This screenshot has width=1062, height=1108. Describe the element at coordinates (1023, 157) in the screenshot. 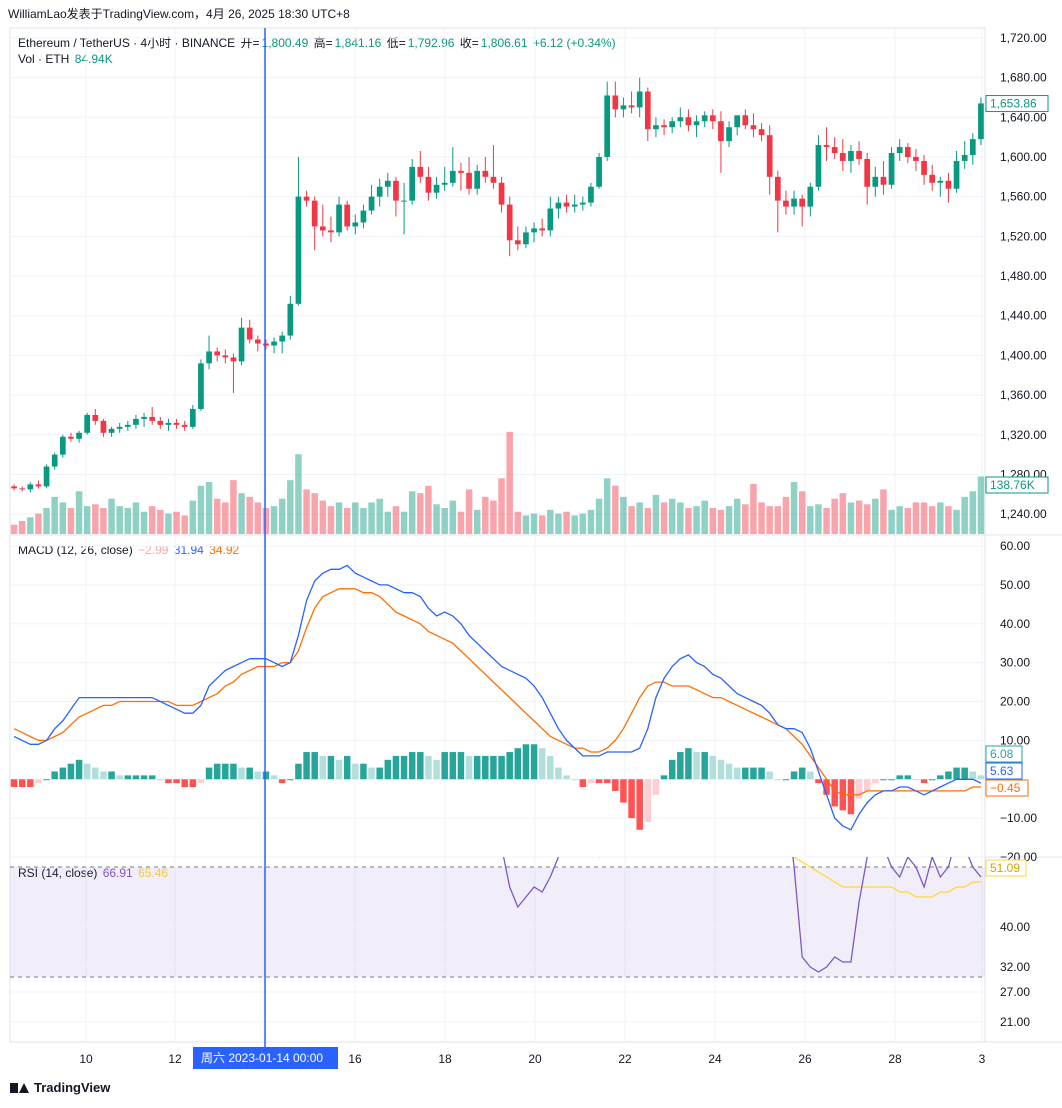

I see `price-tick-label: 1,600.00` at that location.